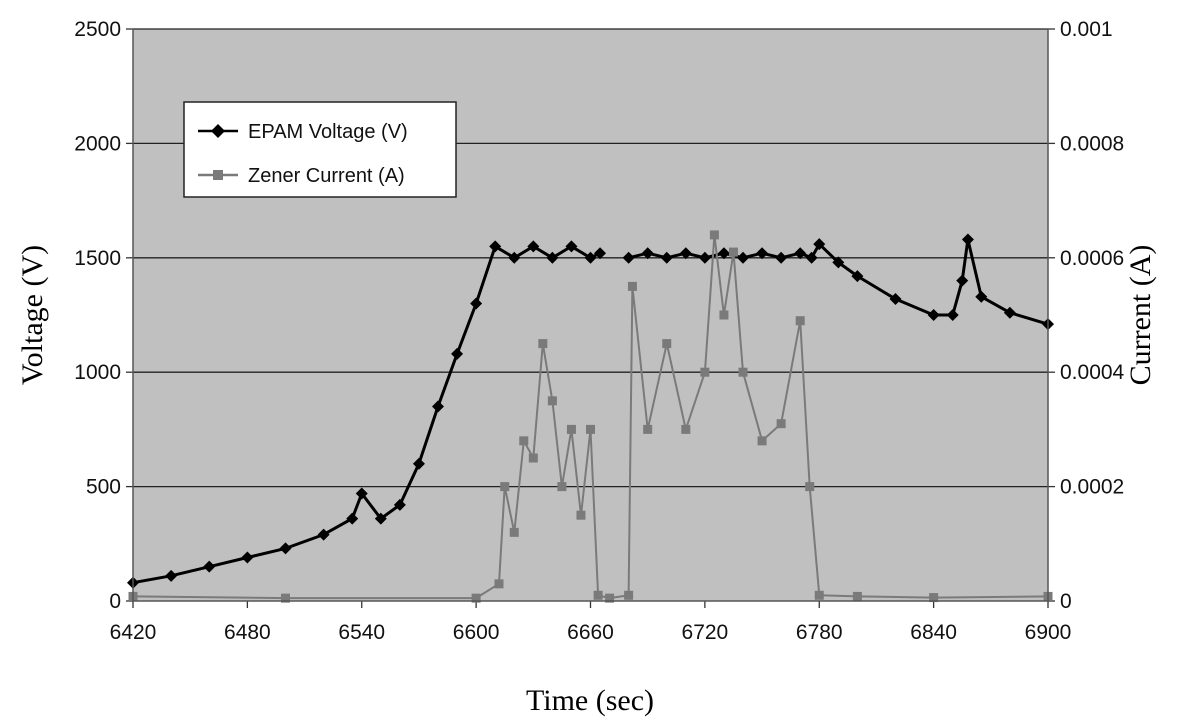  I want to click on legend: EPAM Voltage (V) Zener Current (A), so click(320, 149).